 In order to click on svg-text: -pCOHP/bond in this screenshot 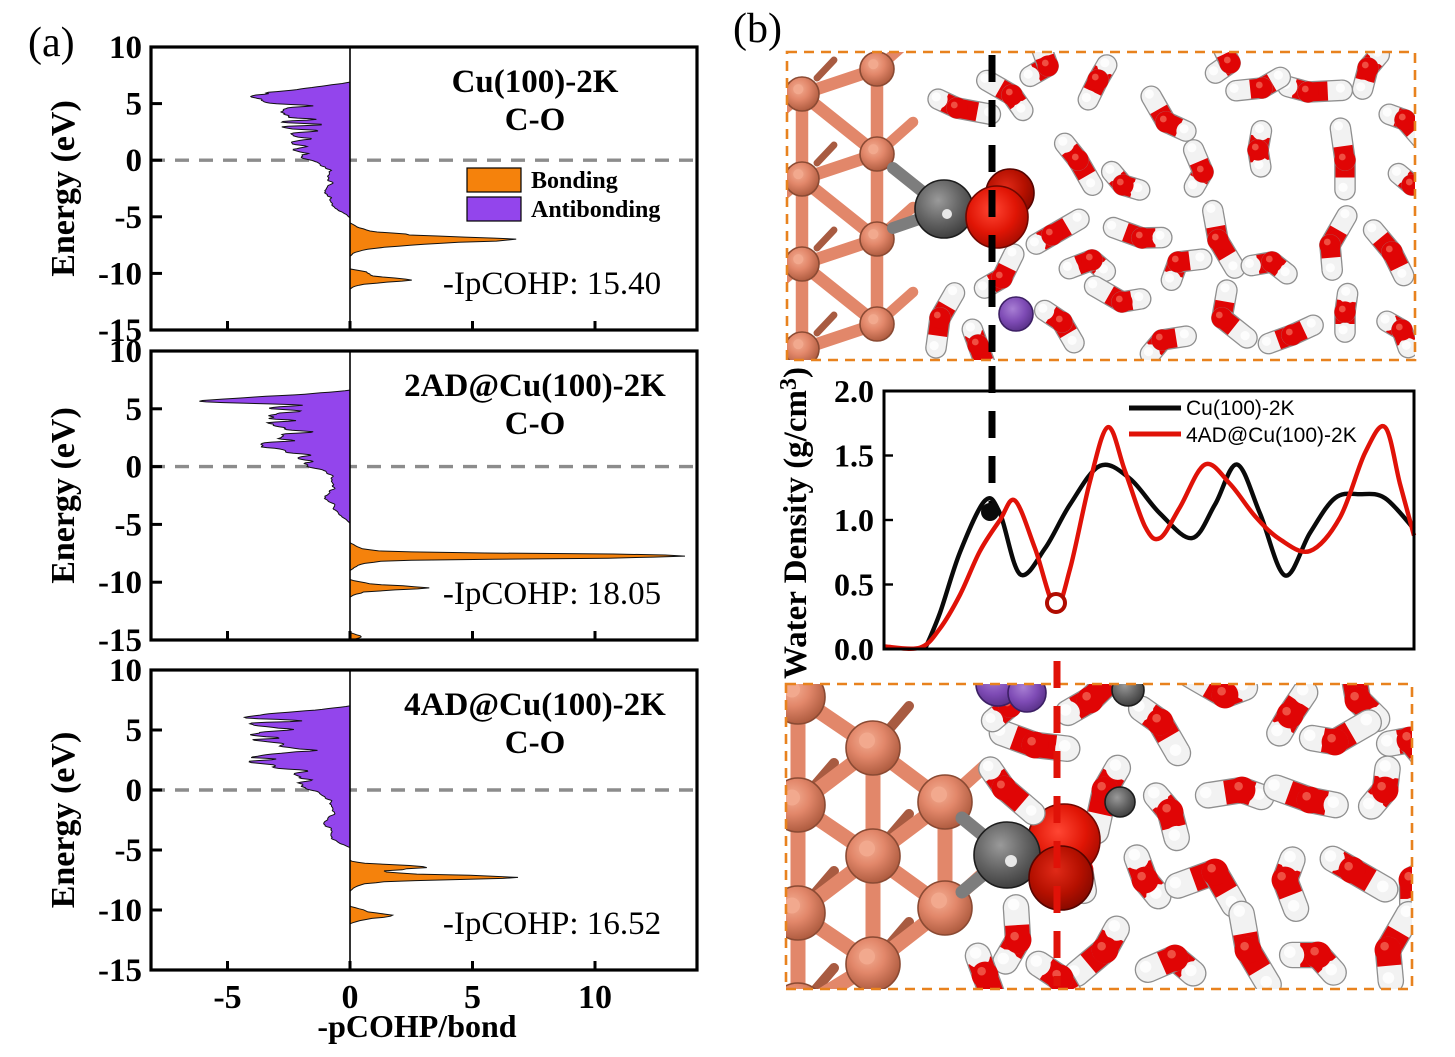, I will do `click(416, 1026)`.